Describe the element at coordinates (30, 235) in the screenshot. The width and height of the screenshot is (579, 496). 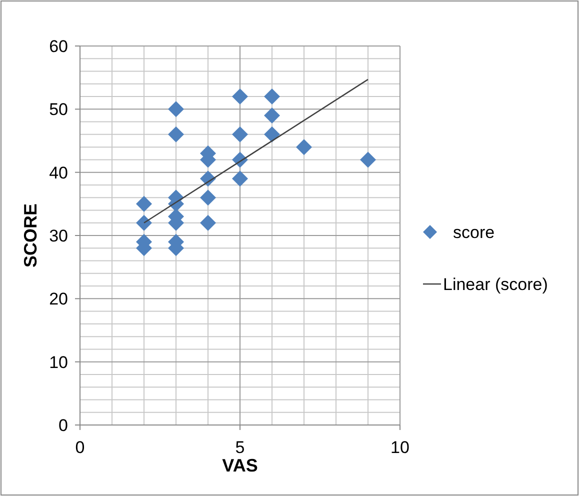
I see `y-axis-title: SCORE` at that location.